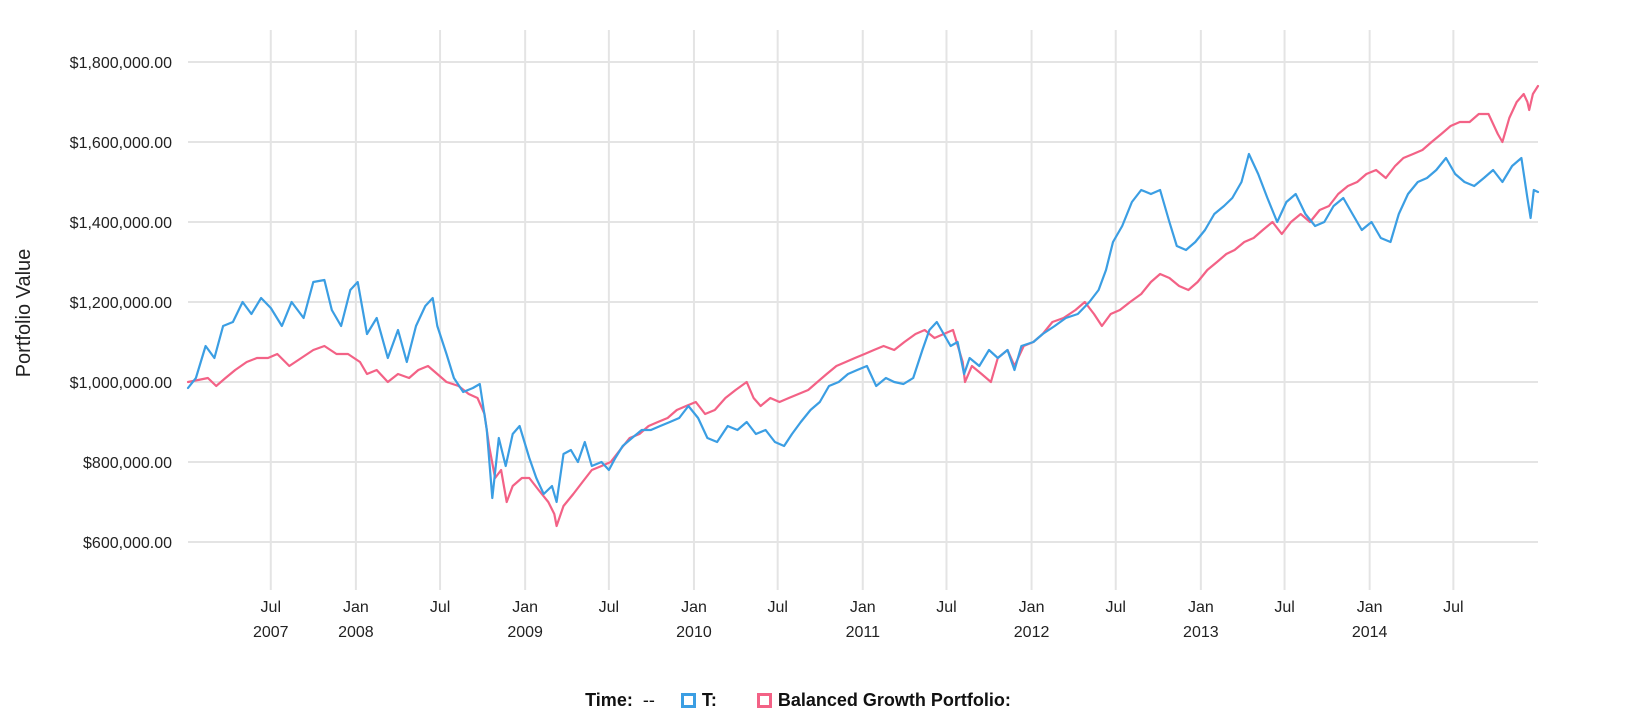 The height and width of the screenshot is (727, 1636). What do you see at coordinates (1201, 632) in the screenshot?
I see `x-tick-year-label: 2013` at bounding box center [1201, 632].